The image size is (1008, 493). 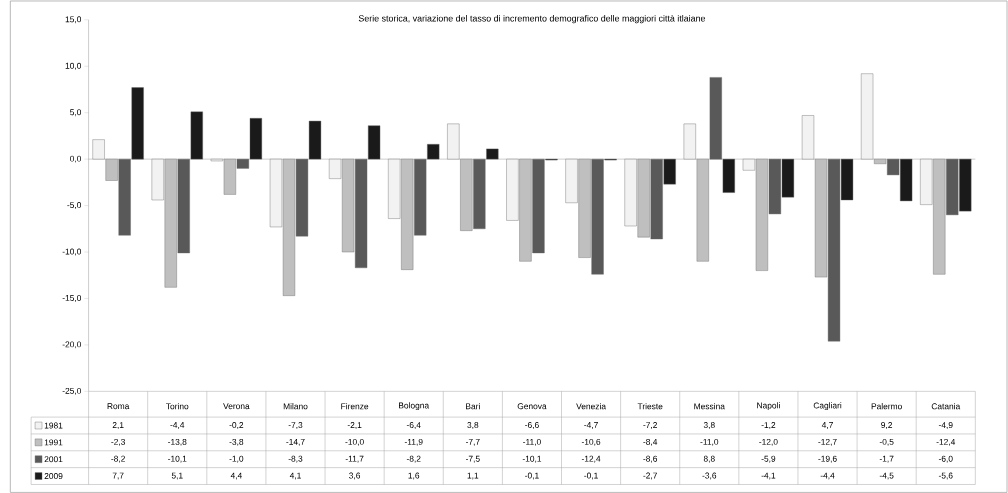 What do you see at coordinates (236, 442) in the screenshot?
I see `data-label: -3,8` at bounding box center [236, 442].